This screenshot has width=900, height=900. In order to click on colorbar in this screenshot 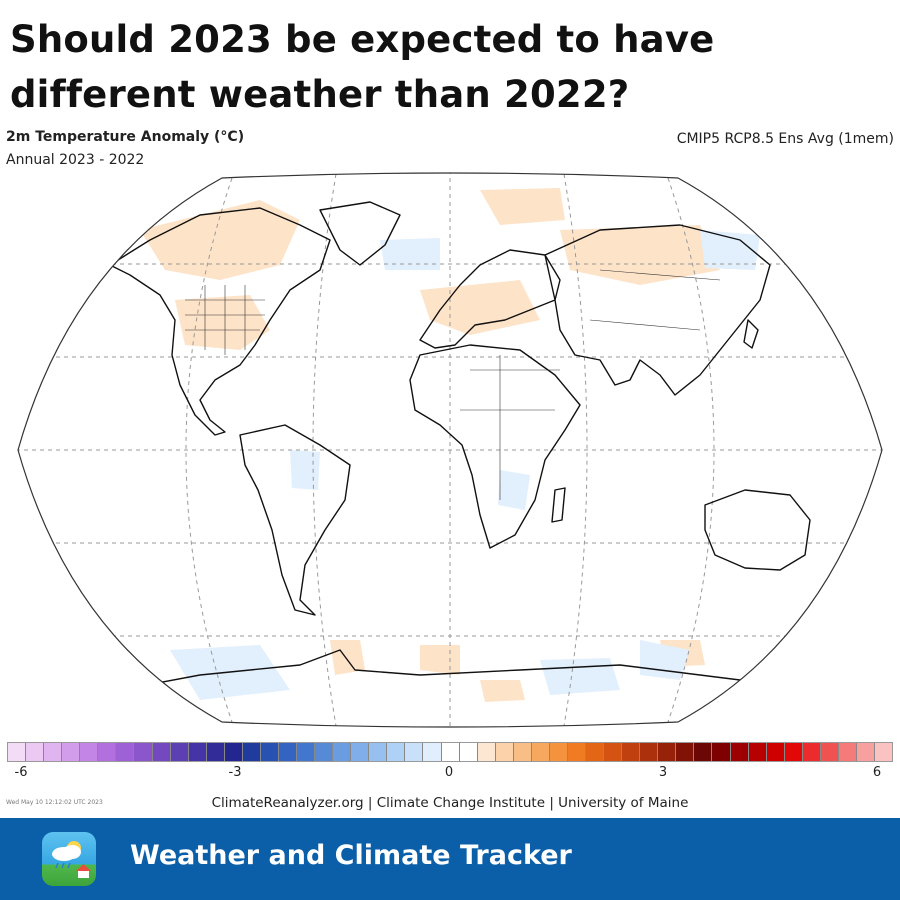, I will do `click(450, 752)`.